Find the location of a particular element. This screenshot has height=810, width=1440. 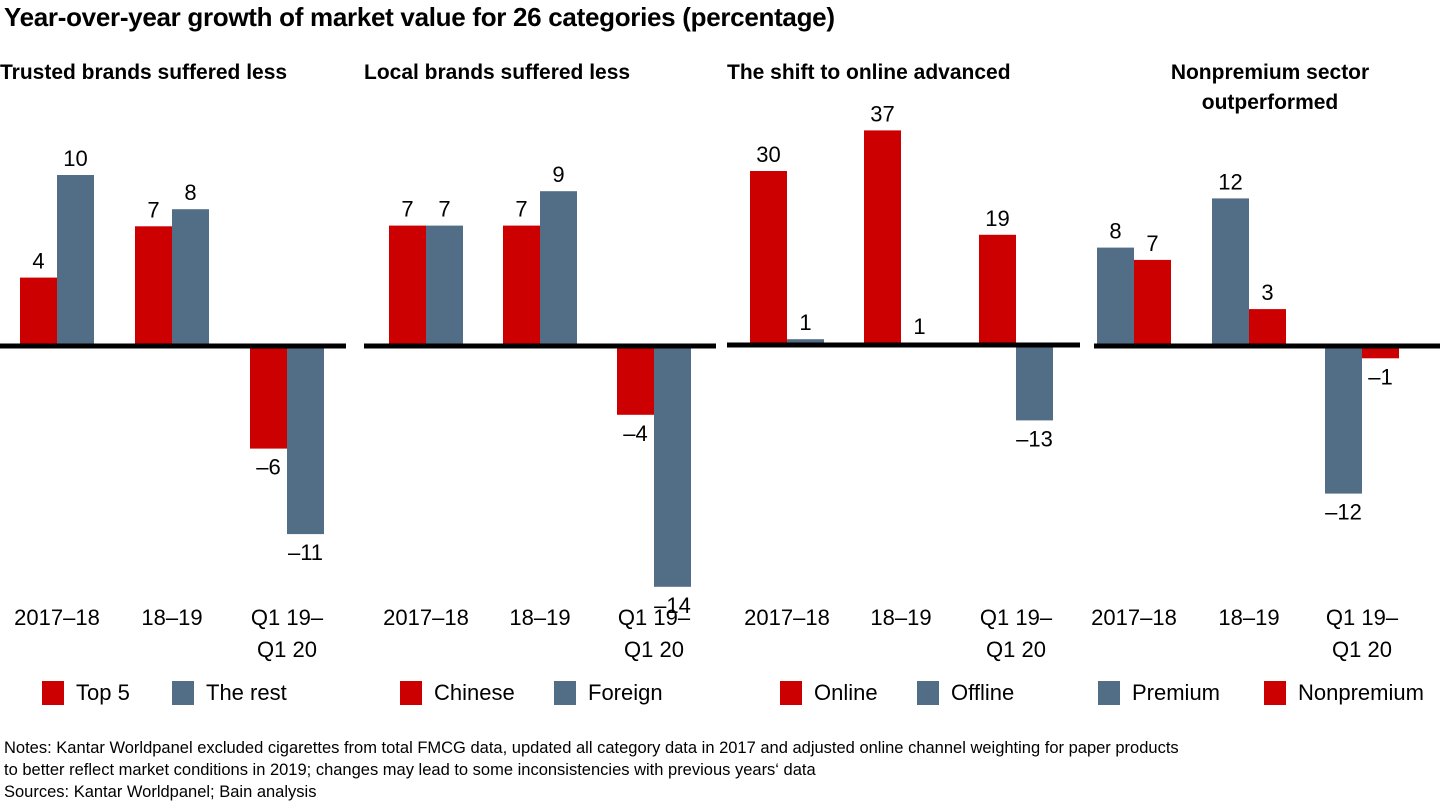

panel-title-line-2: outperformed is located at coordinates (1270, 102).